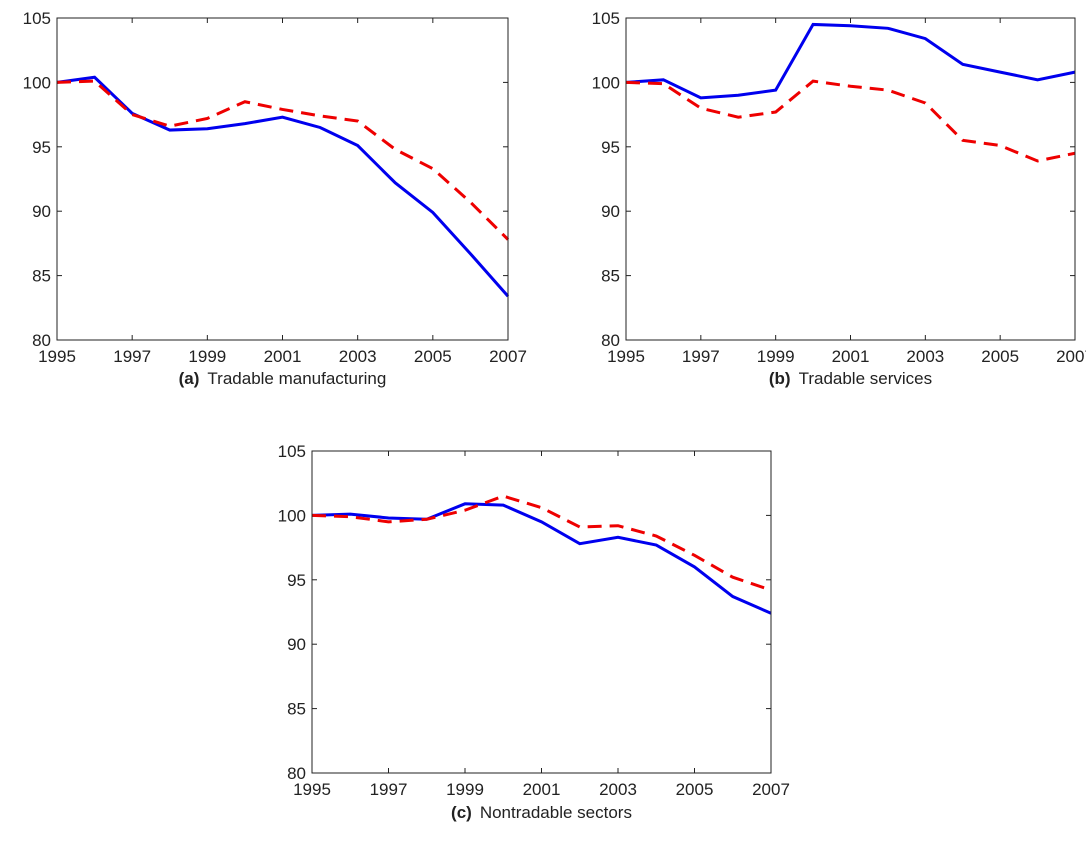 The image size is (1086, 857). Describe the element at coordinates (189, 378) in the screenshot. I see `caption-label: (a)` at that location.